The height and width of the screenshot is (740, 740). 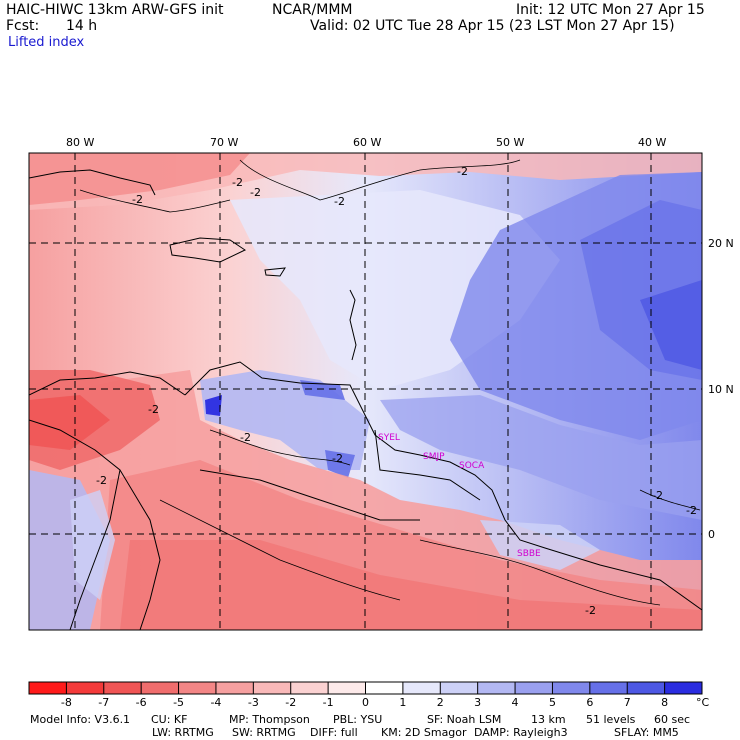 What do you see at coordinates (510, 142) in the screenshot?
I see `lon-label: 50 W` at bounding box center [510, 142].